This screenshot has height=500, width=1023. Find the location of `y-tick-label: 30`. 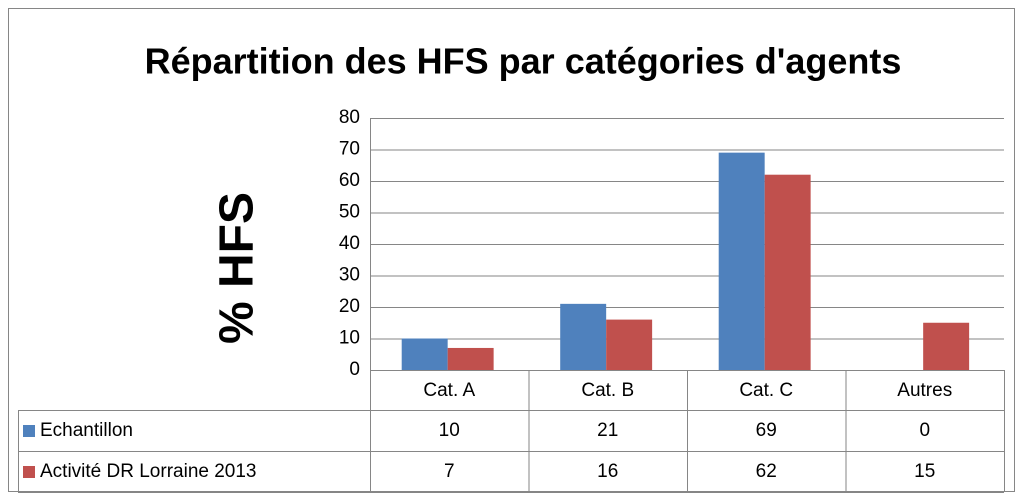

y-tick-label: 30 is located at coordinates (349, 275).